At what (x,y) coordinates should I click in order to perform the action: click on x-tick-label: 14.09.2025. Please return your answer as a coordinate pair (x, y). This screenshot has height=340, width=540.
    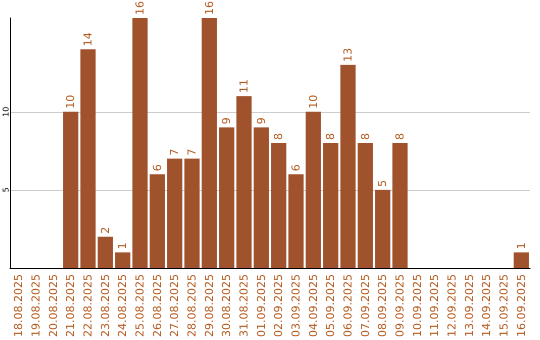
    Looking at the image, I should click on (487, 305).